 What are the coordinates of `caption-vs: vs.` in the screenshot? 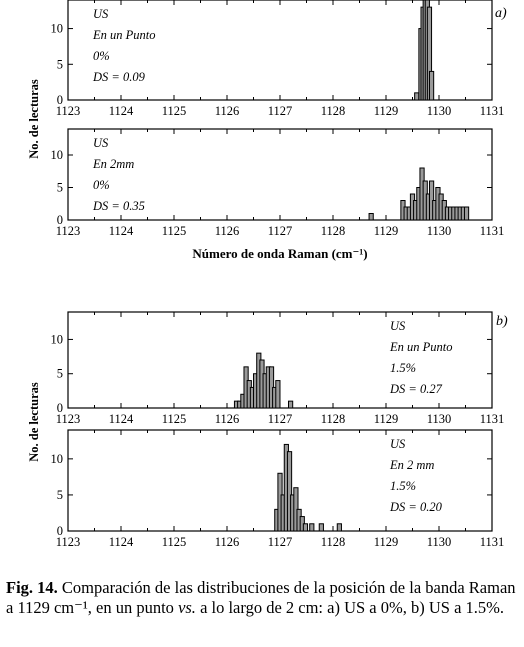 It's located at (187, 607).